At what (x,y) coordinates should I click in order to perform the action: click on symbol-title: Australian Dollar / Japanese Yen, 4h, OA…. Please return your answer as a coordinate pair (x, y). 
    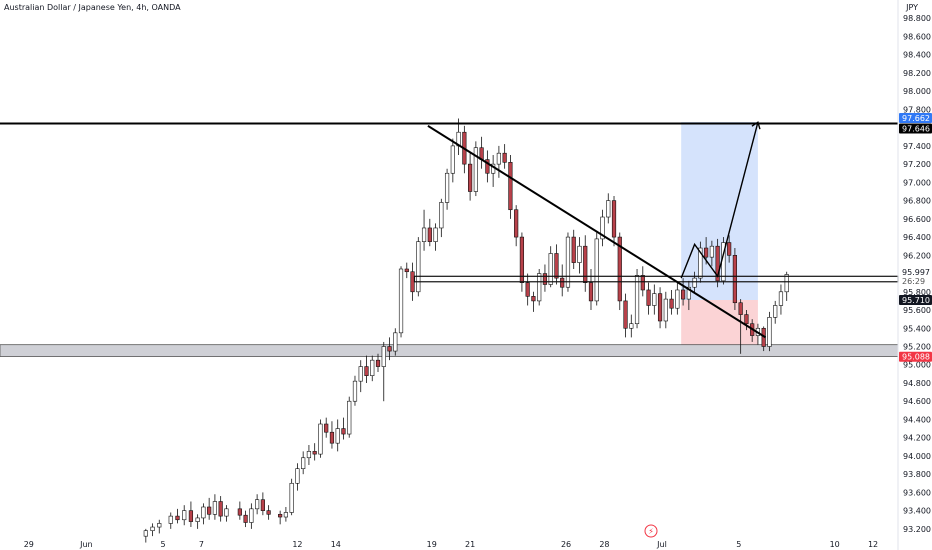
    Looking at the image, I should click on (92, 7).